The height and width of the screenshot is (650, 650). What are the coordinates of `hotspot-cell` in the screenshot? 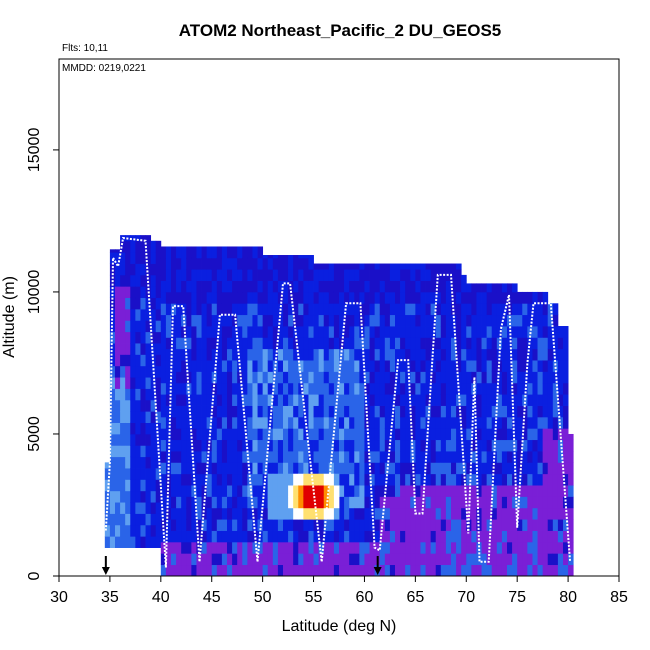 It's located at (291, 513).